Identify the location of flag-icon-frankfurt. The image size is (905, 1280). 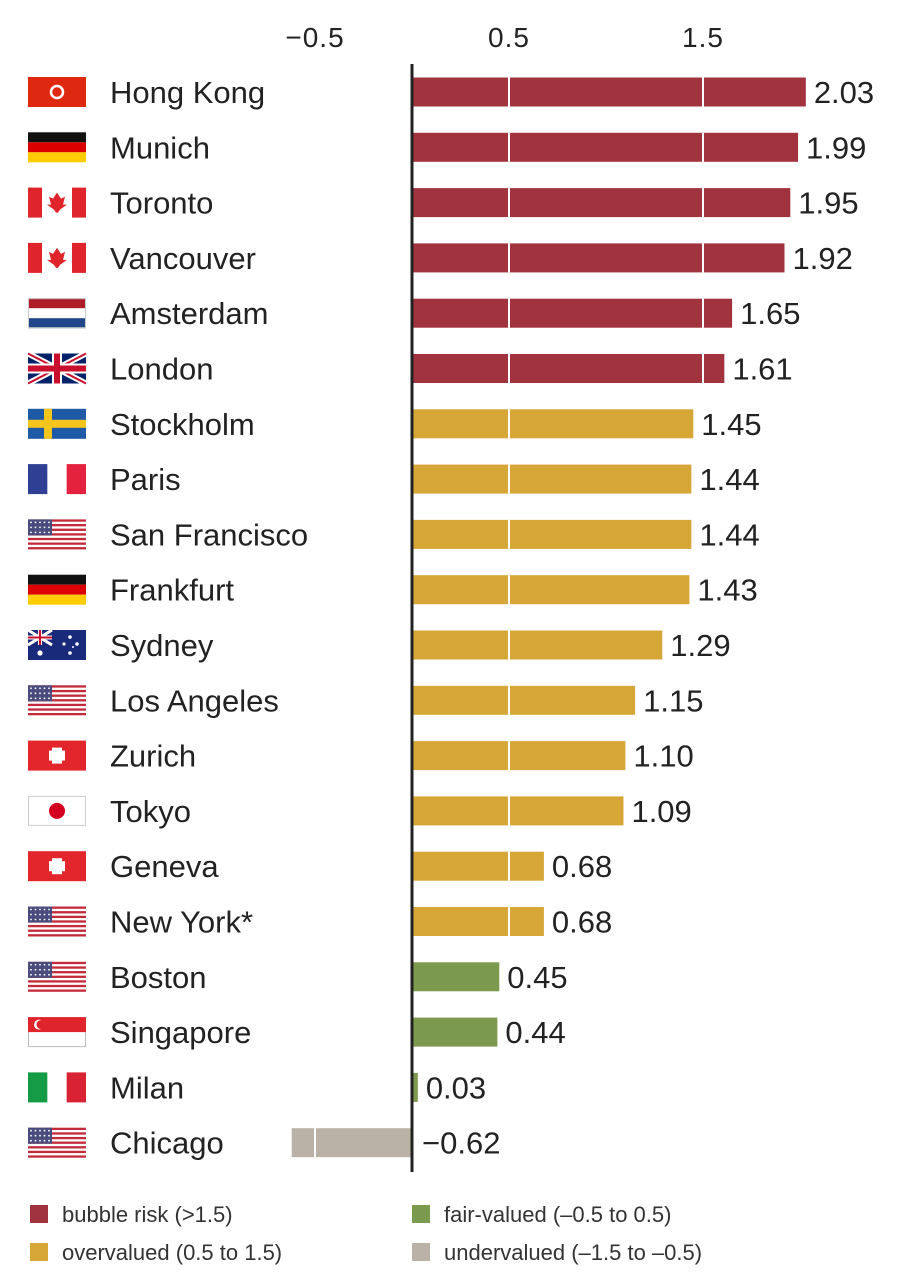
(57, 589).